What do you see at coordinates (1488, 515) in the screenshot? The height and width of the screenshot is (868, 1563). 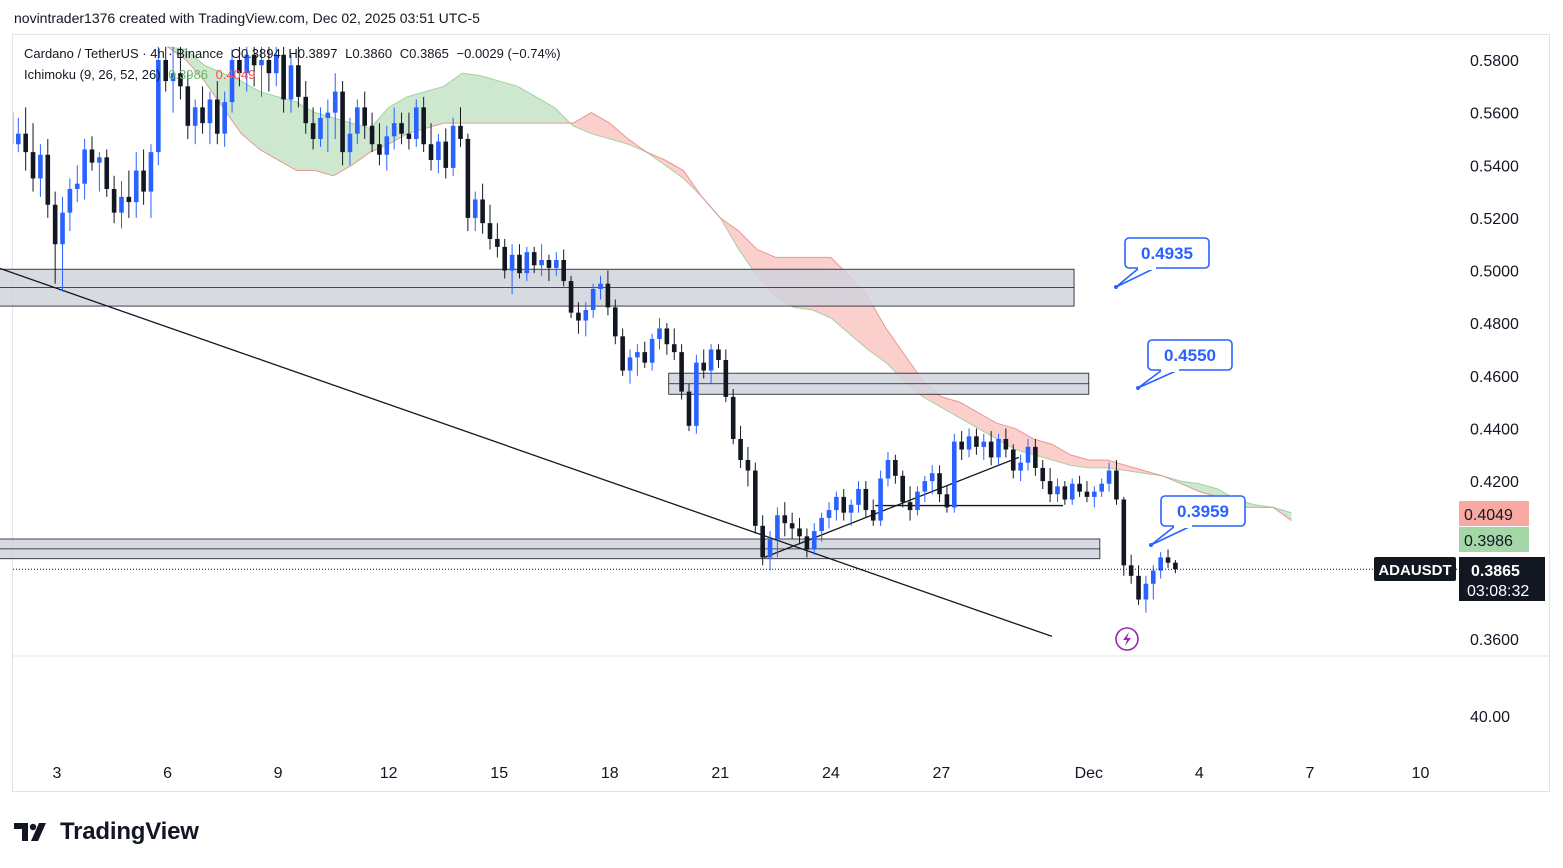 I see `indicator-badge-label: 0.4049` at bounding box center [1488, 515].